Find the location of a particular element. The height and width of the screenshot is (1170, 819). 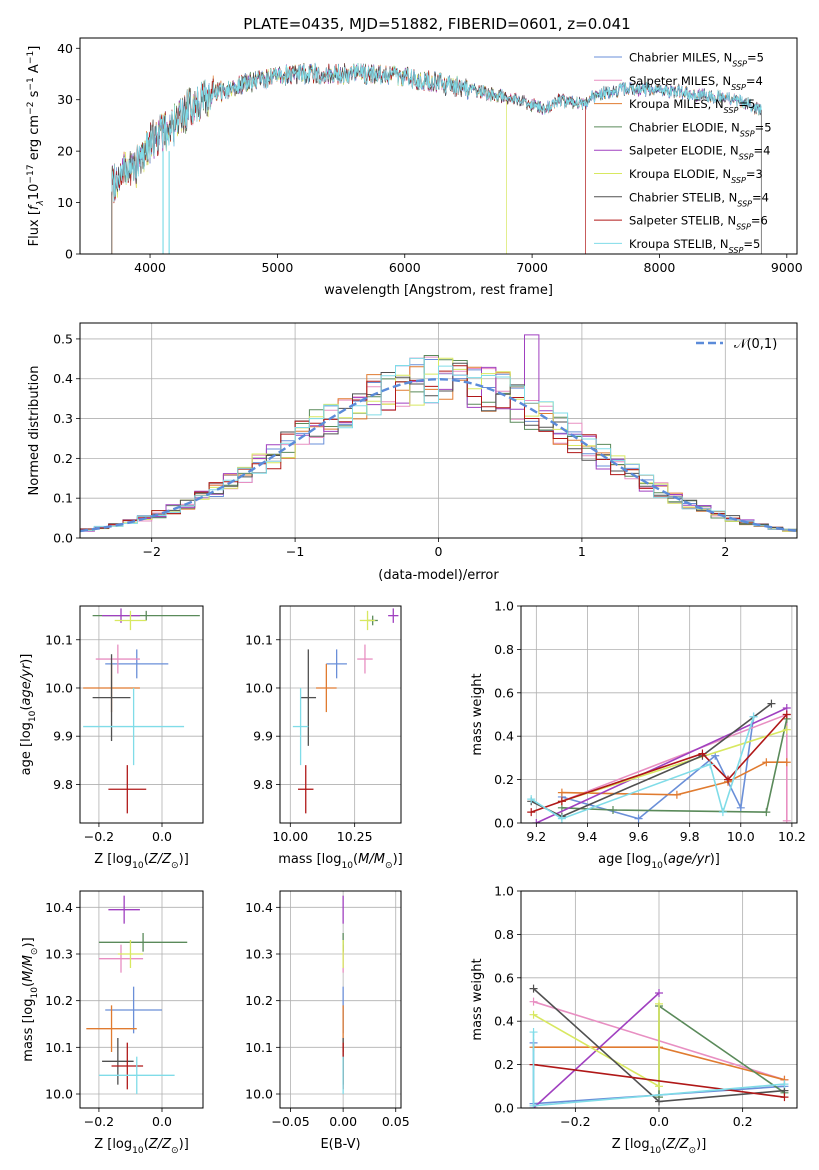

label-part: Salpeter ELODIE, N is located at coordinates (684, 151).